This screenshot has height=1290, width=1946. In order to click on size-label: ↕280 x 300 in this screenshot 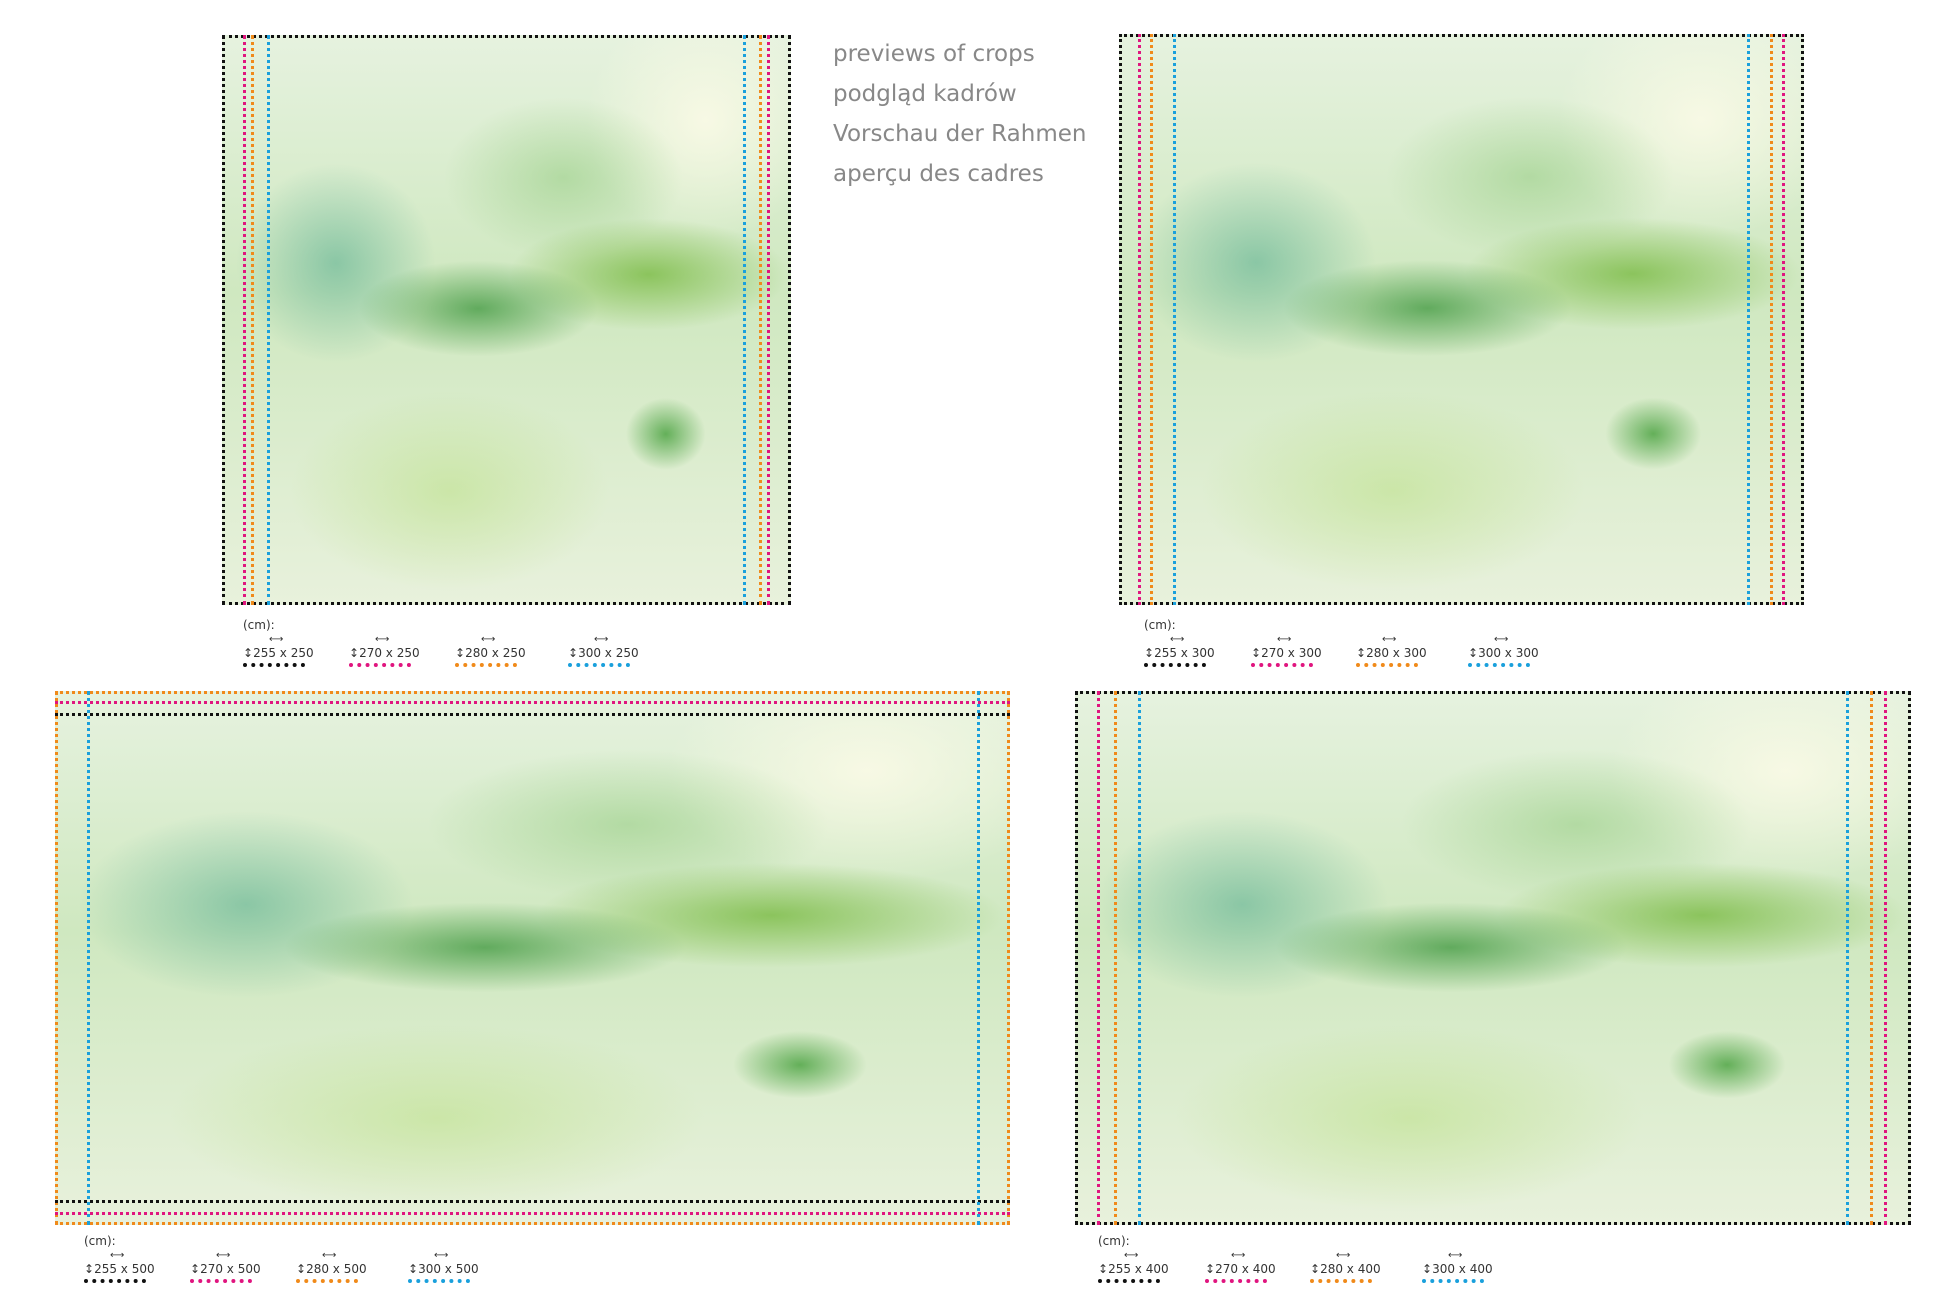, I will do `click(1391, 653)`.